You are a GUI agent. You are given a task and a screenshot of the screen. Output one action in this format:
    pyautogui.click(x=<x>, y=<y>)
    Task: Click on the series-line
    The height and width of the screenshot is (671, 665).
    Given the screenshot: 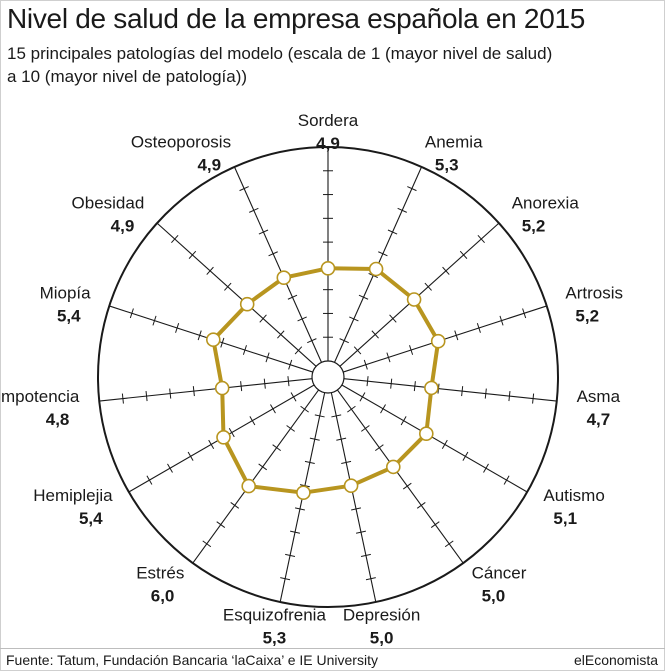 What is the action you would take?
    pyautogui.click(x=326, y=380)
    